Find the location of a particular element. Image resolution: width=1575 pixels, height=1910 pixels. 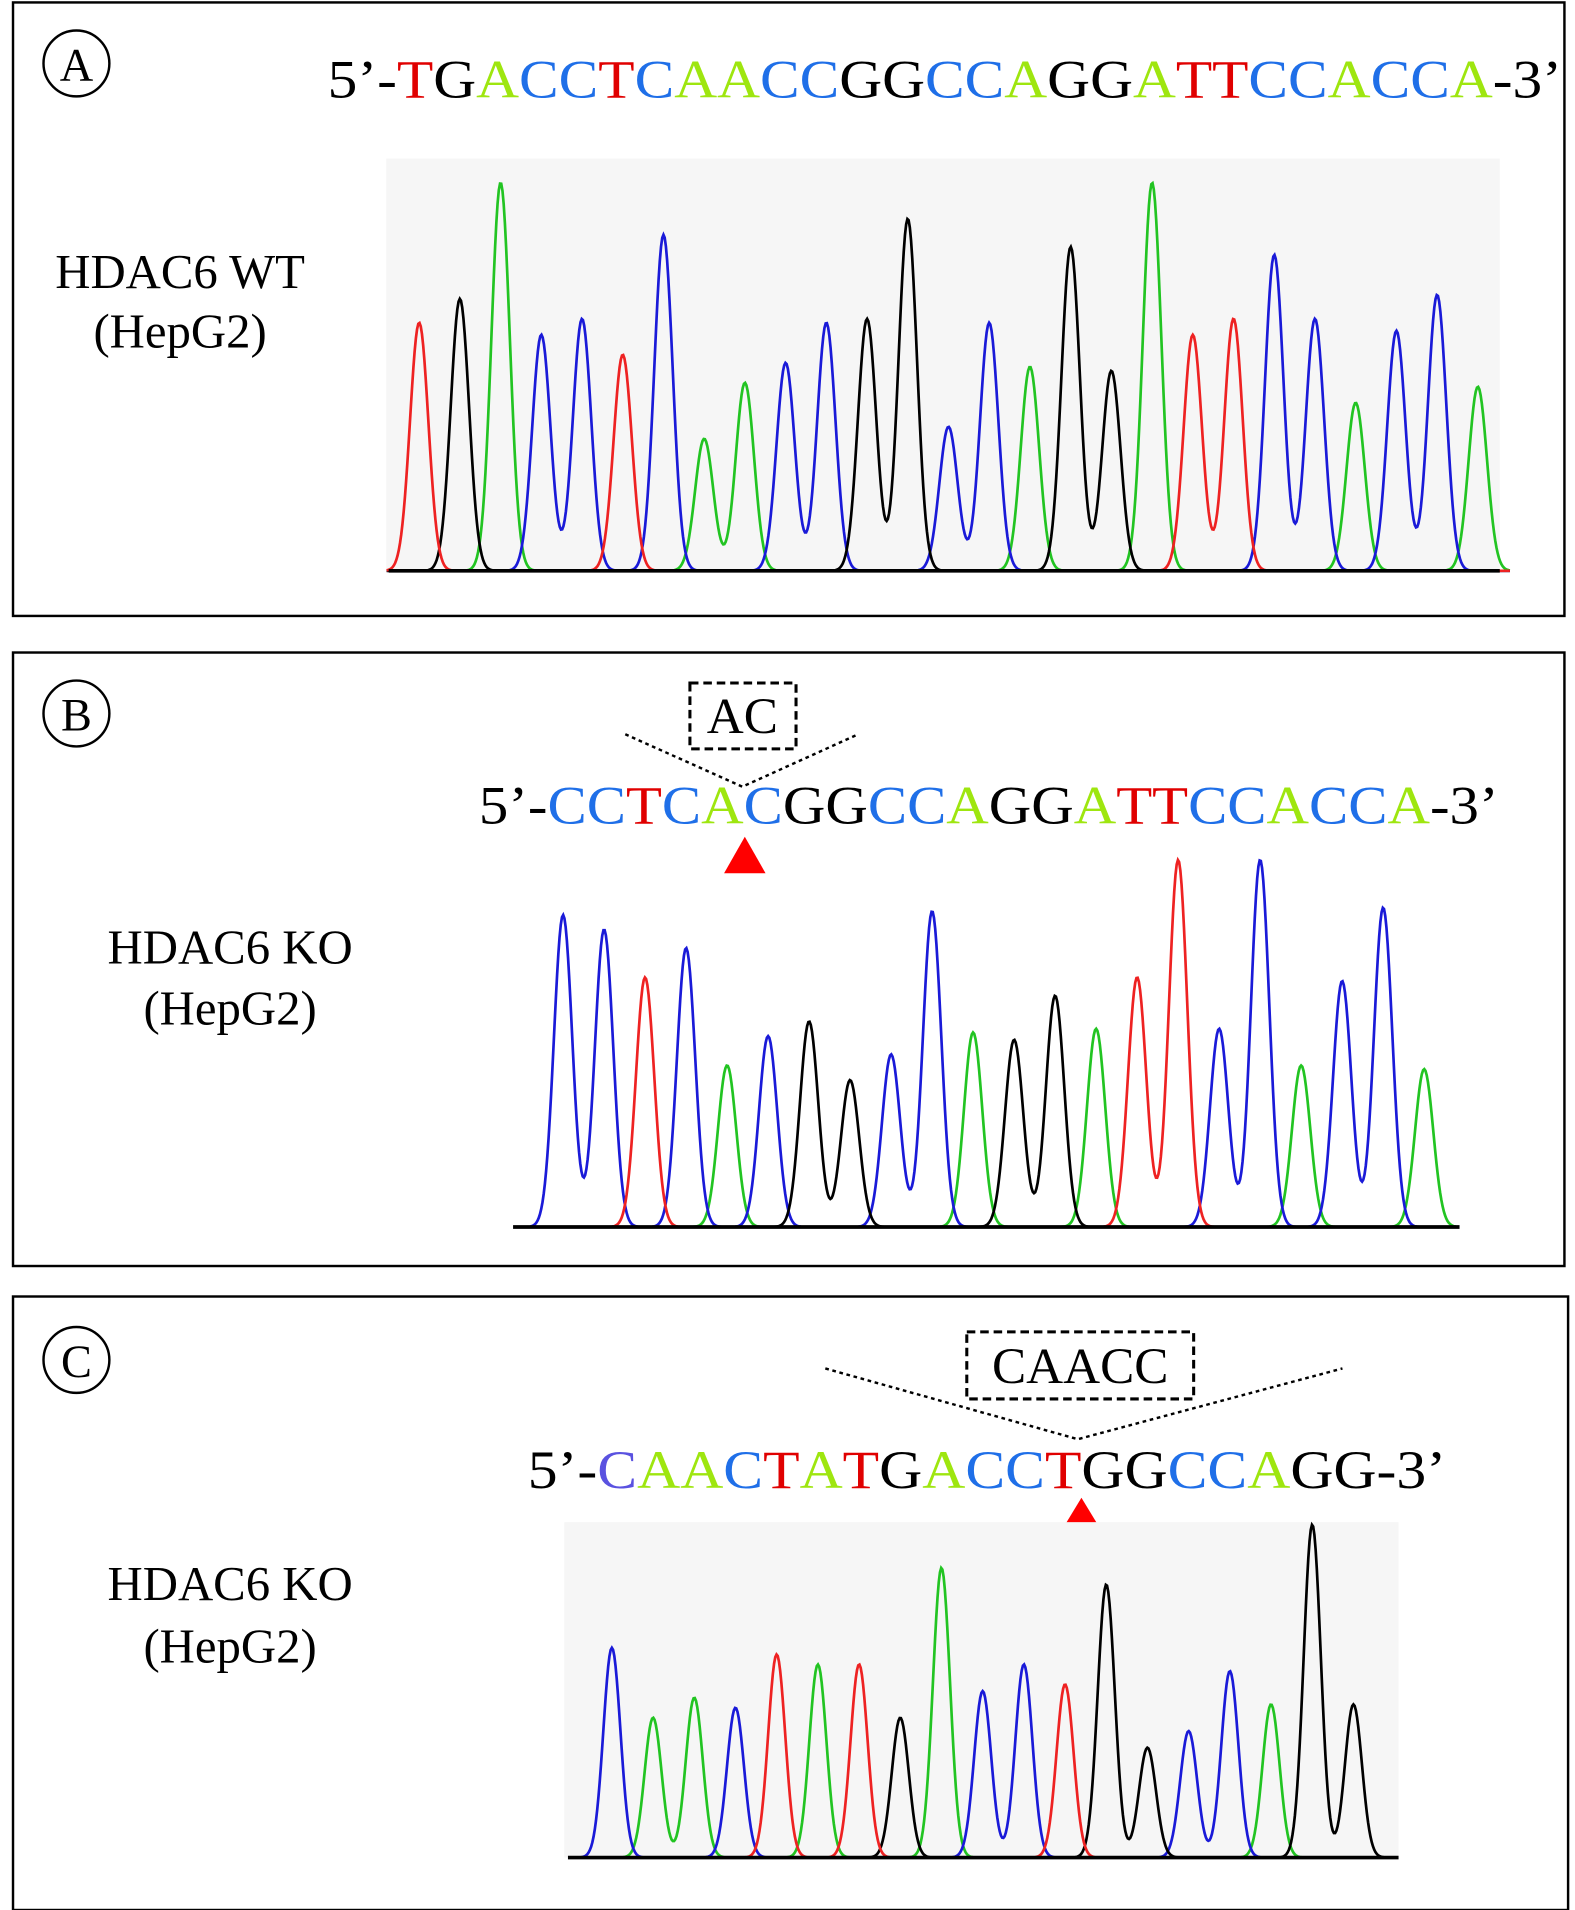

panel-c-badge is located at coordinates (76, 1360).